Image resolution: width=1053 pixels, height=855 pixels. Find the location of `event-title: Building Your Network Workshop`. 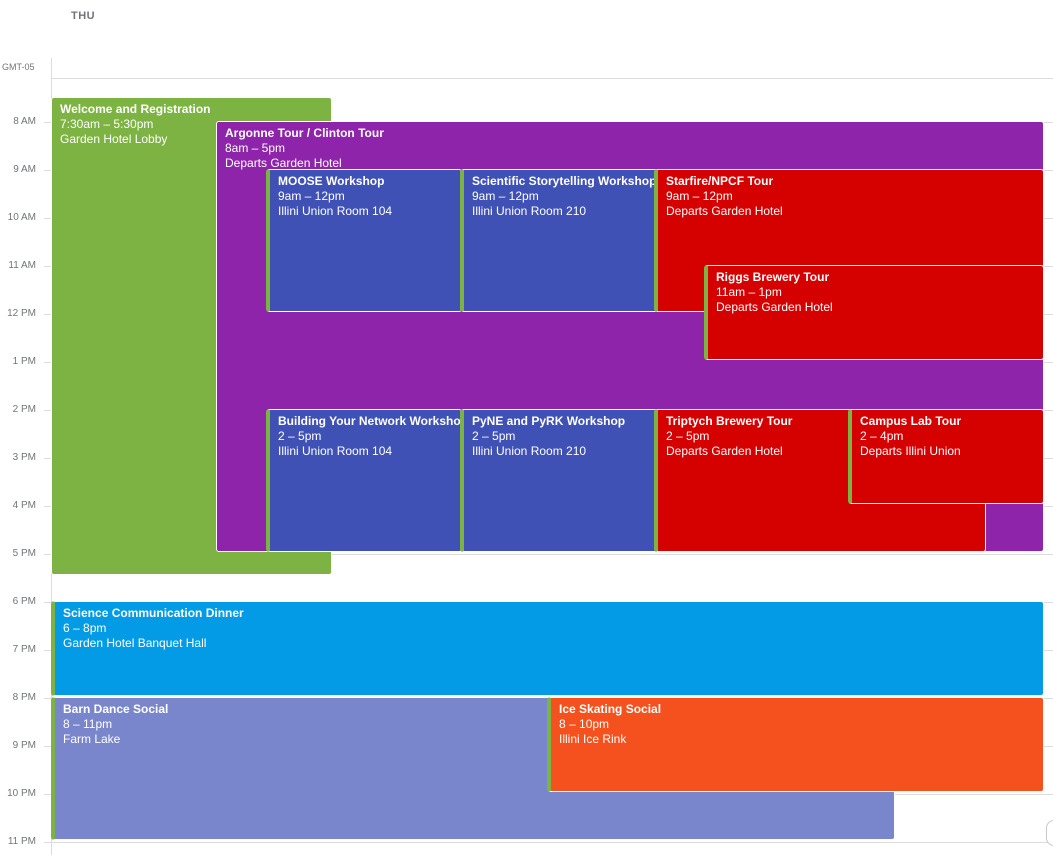

event-title: Building Your Network Workshop is located at coordinates (370, 421).